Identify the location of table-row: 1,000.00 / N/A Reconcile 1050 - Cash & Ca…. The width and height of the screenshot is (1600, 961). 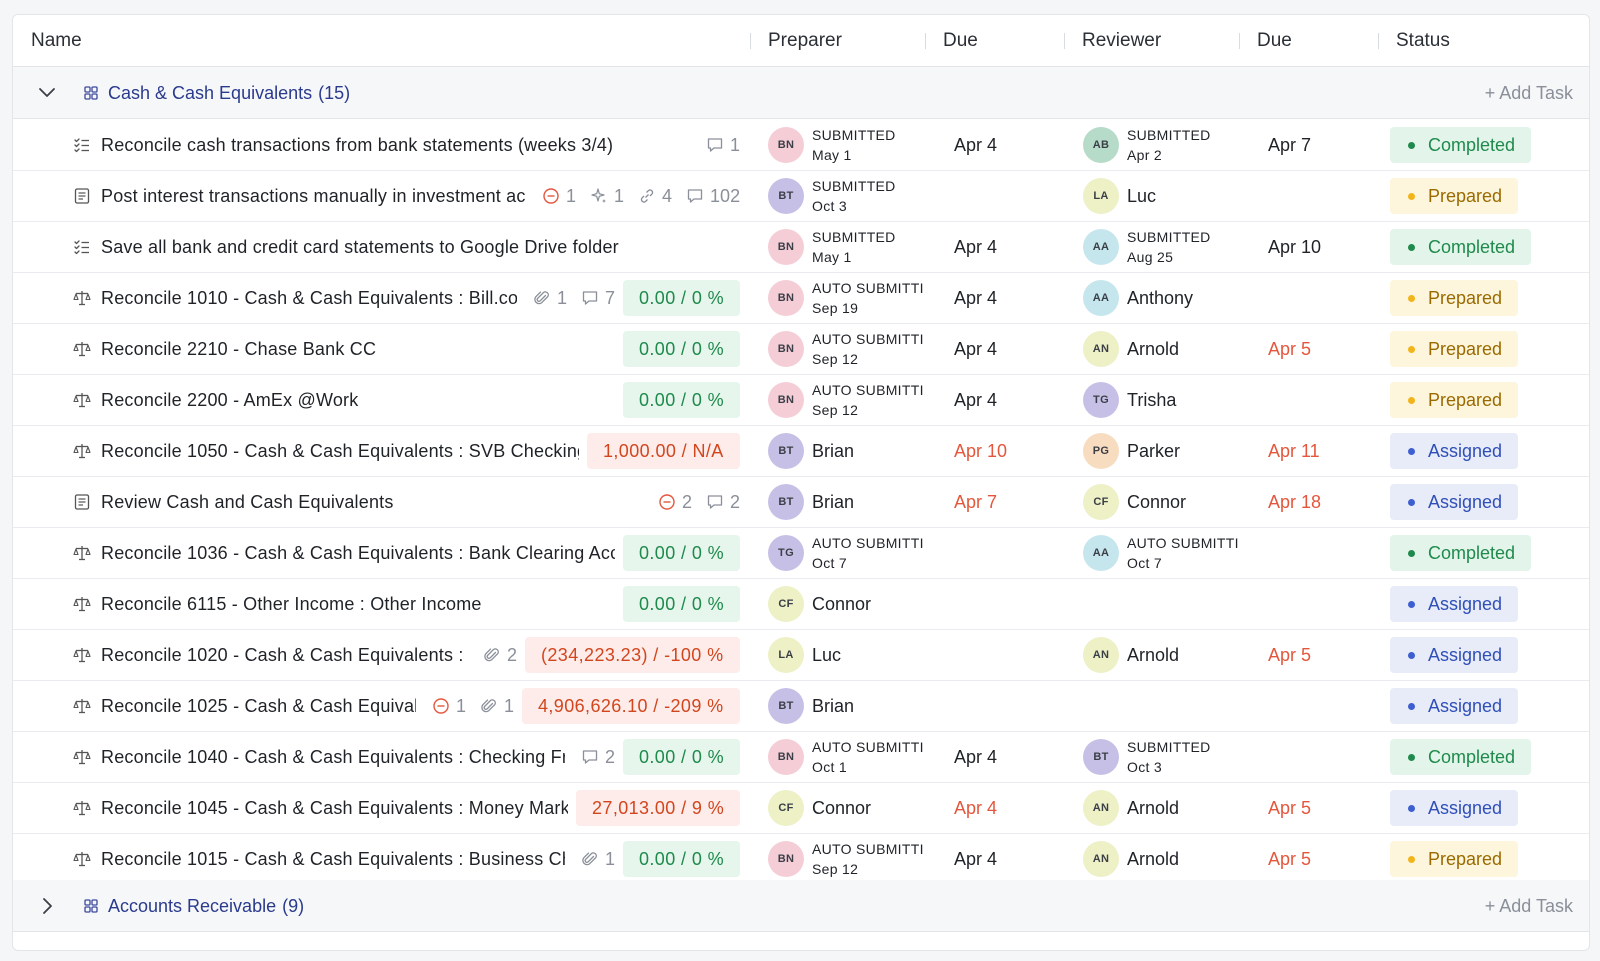
(801, 451).